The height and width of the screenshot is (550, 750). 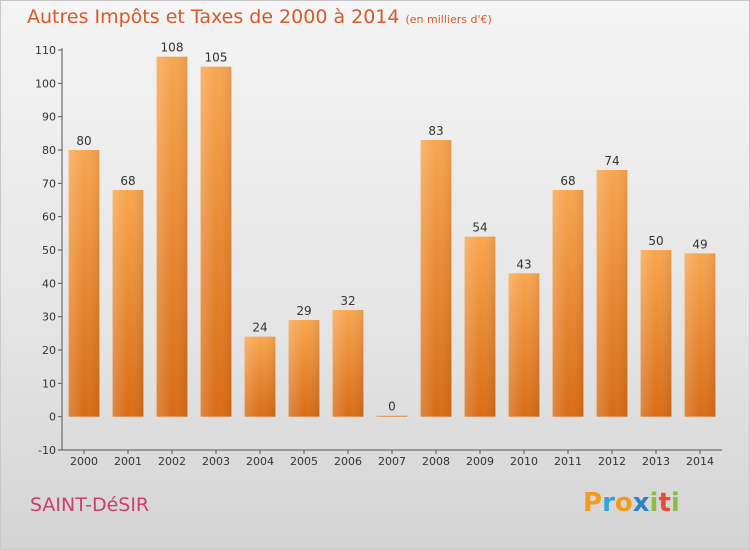 I want to click on y-tick-label: 90, so click(x=49, y=117).